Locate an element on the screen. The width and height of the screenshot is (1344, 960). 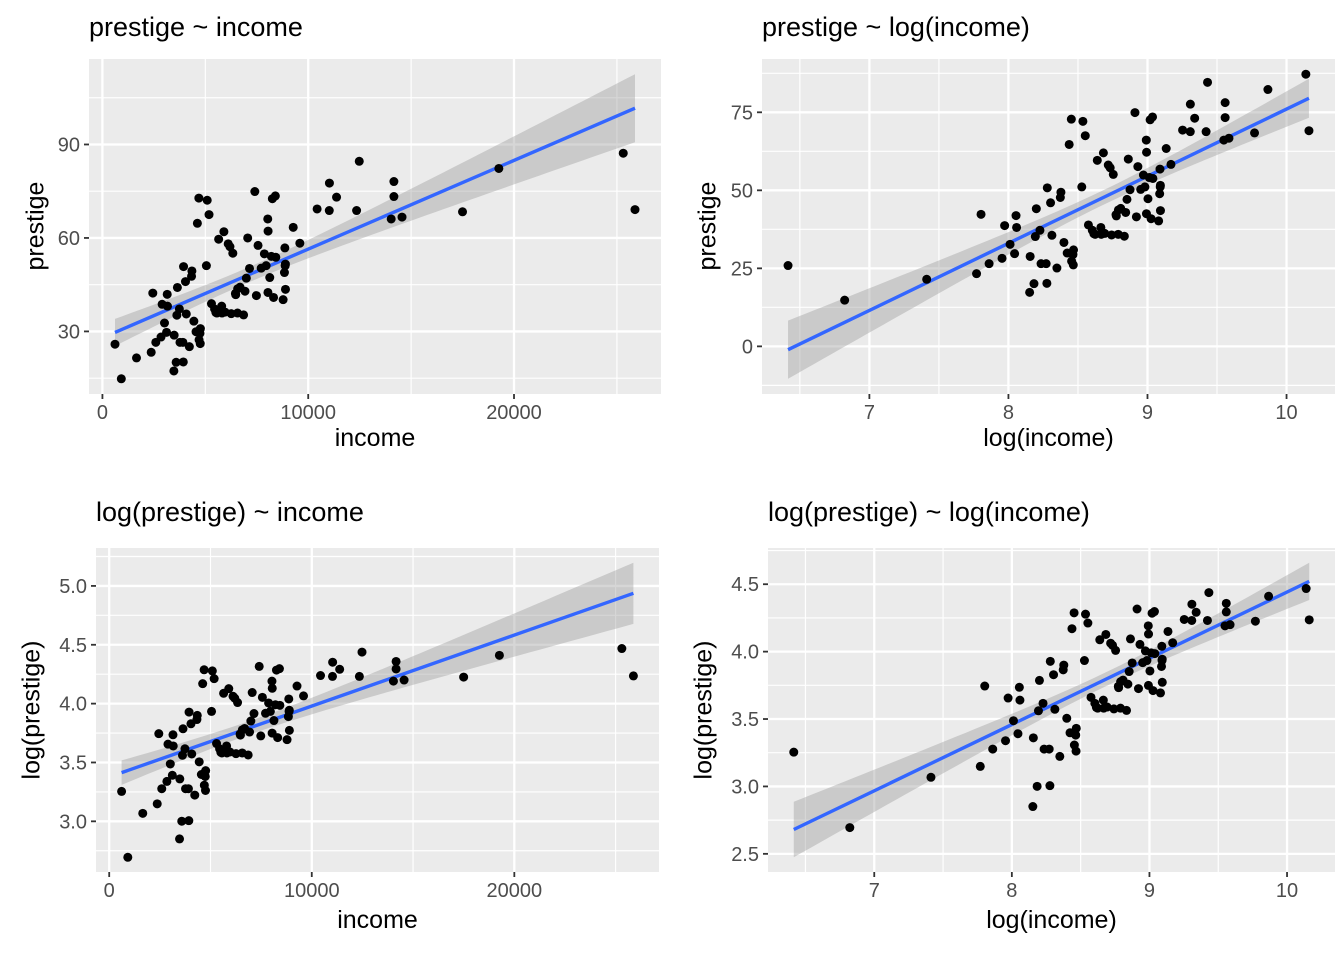
panel-title: prestige ~ log(income) is located at coordinates (896, 27).